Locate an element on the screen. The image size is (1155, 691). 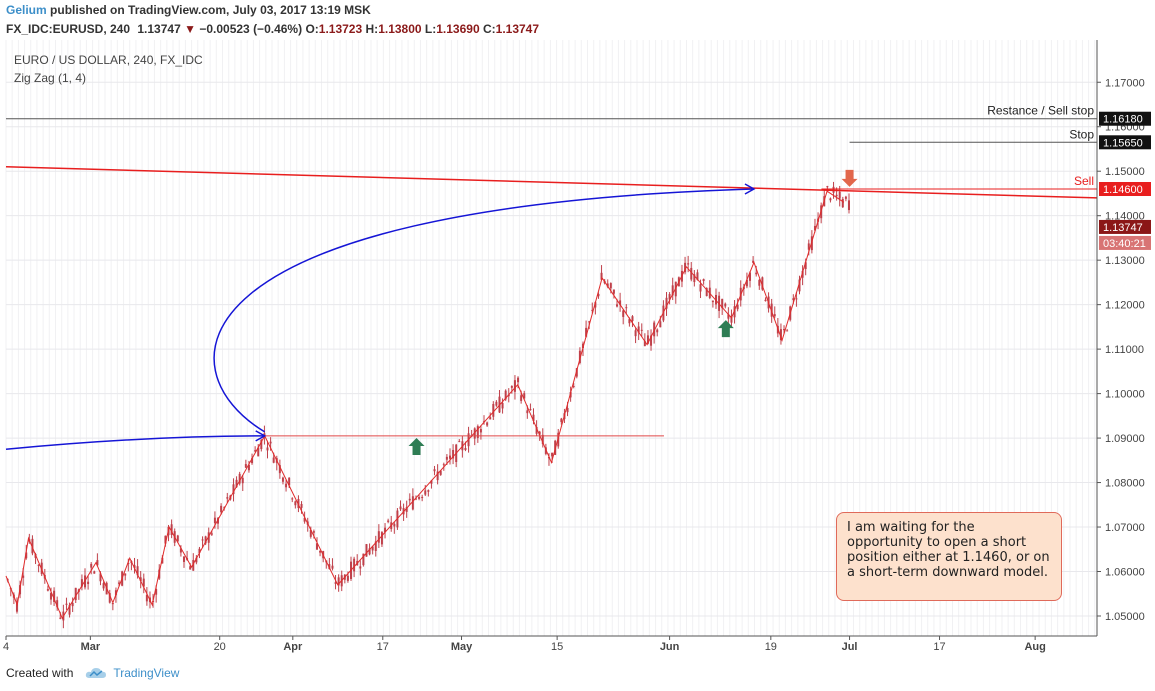
down-arrow-icon: ▼ is located at coordinates (190, 29).